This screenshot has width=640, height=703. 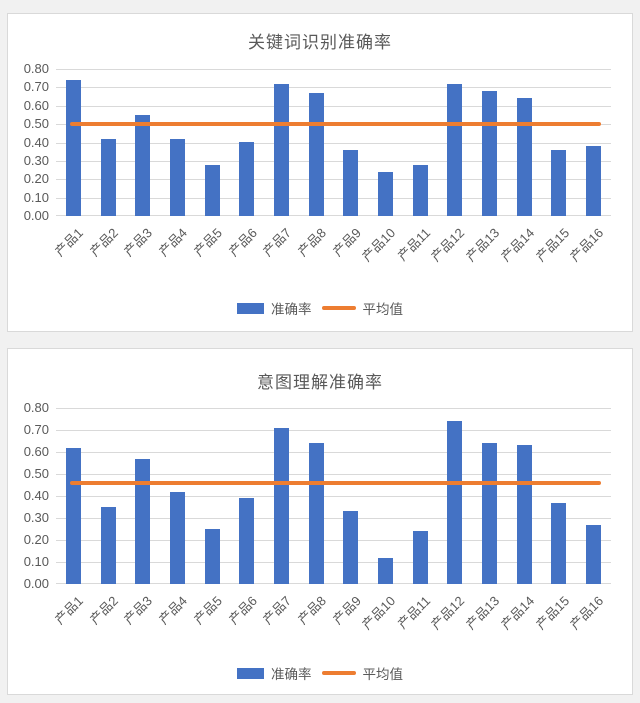 What do you see at coordinates (383, 309) in the screenshot?
I see `legend-average-label: 平均值` at bounding box center [383, 309].